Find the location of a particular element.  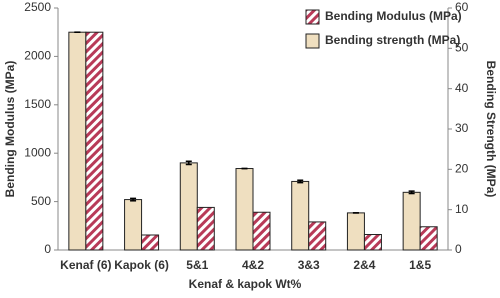

y-tick-label: 2000 is located at coordinates (37, 56).